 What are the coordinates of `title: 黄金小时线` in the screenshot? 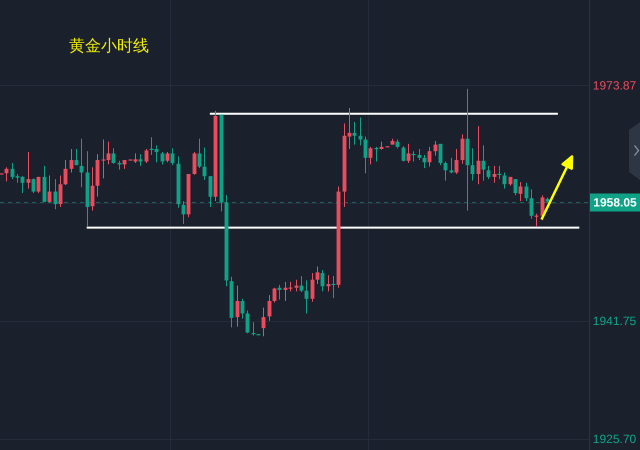 It's located at (109, 45).